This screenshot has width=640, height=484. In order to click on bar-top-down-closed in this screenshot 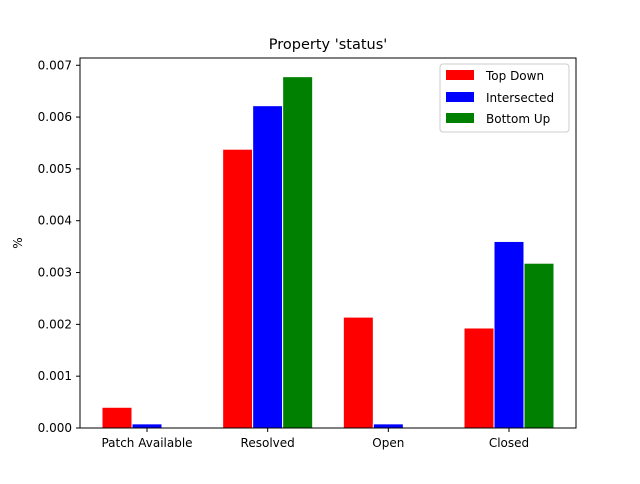, I will do `click(479, 378)`.